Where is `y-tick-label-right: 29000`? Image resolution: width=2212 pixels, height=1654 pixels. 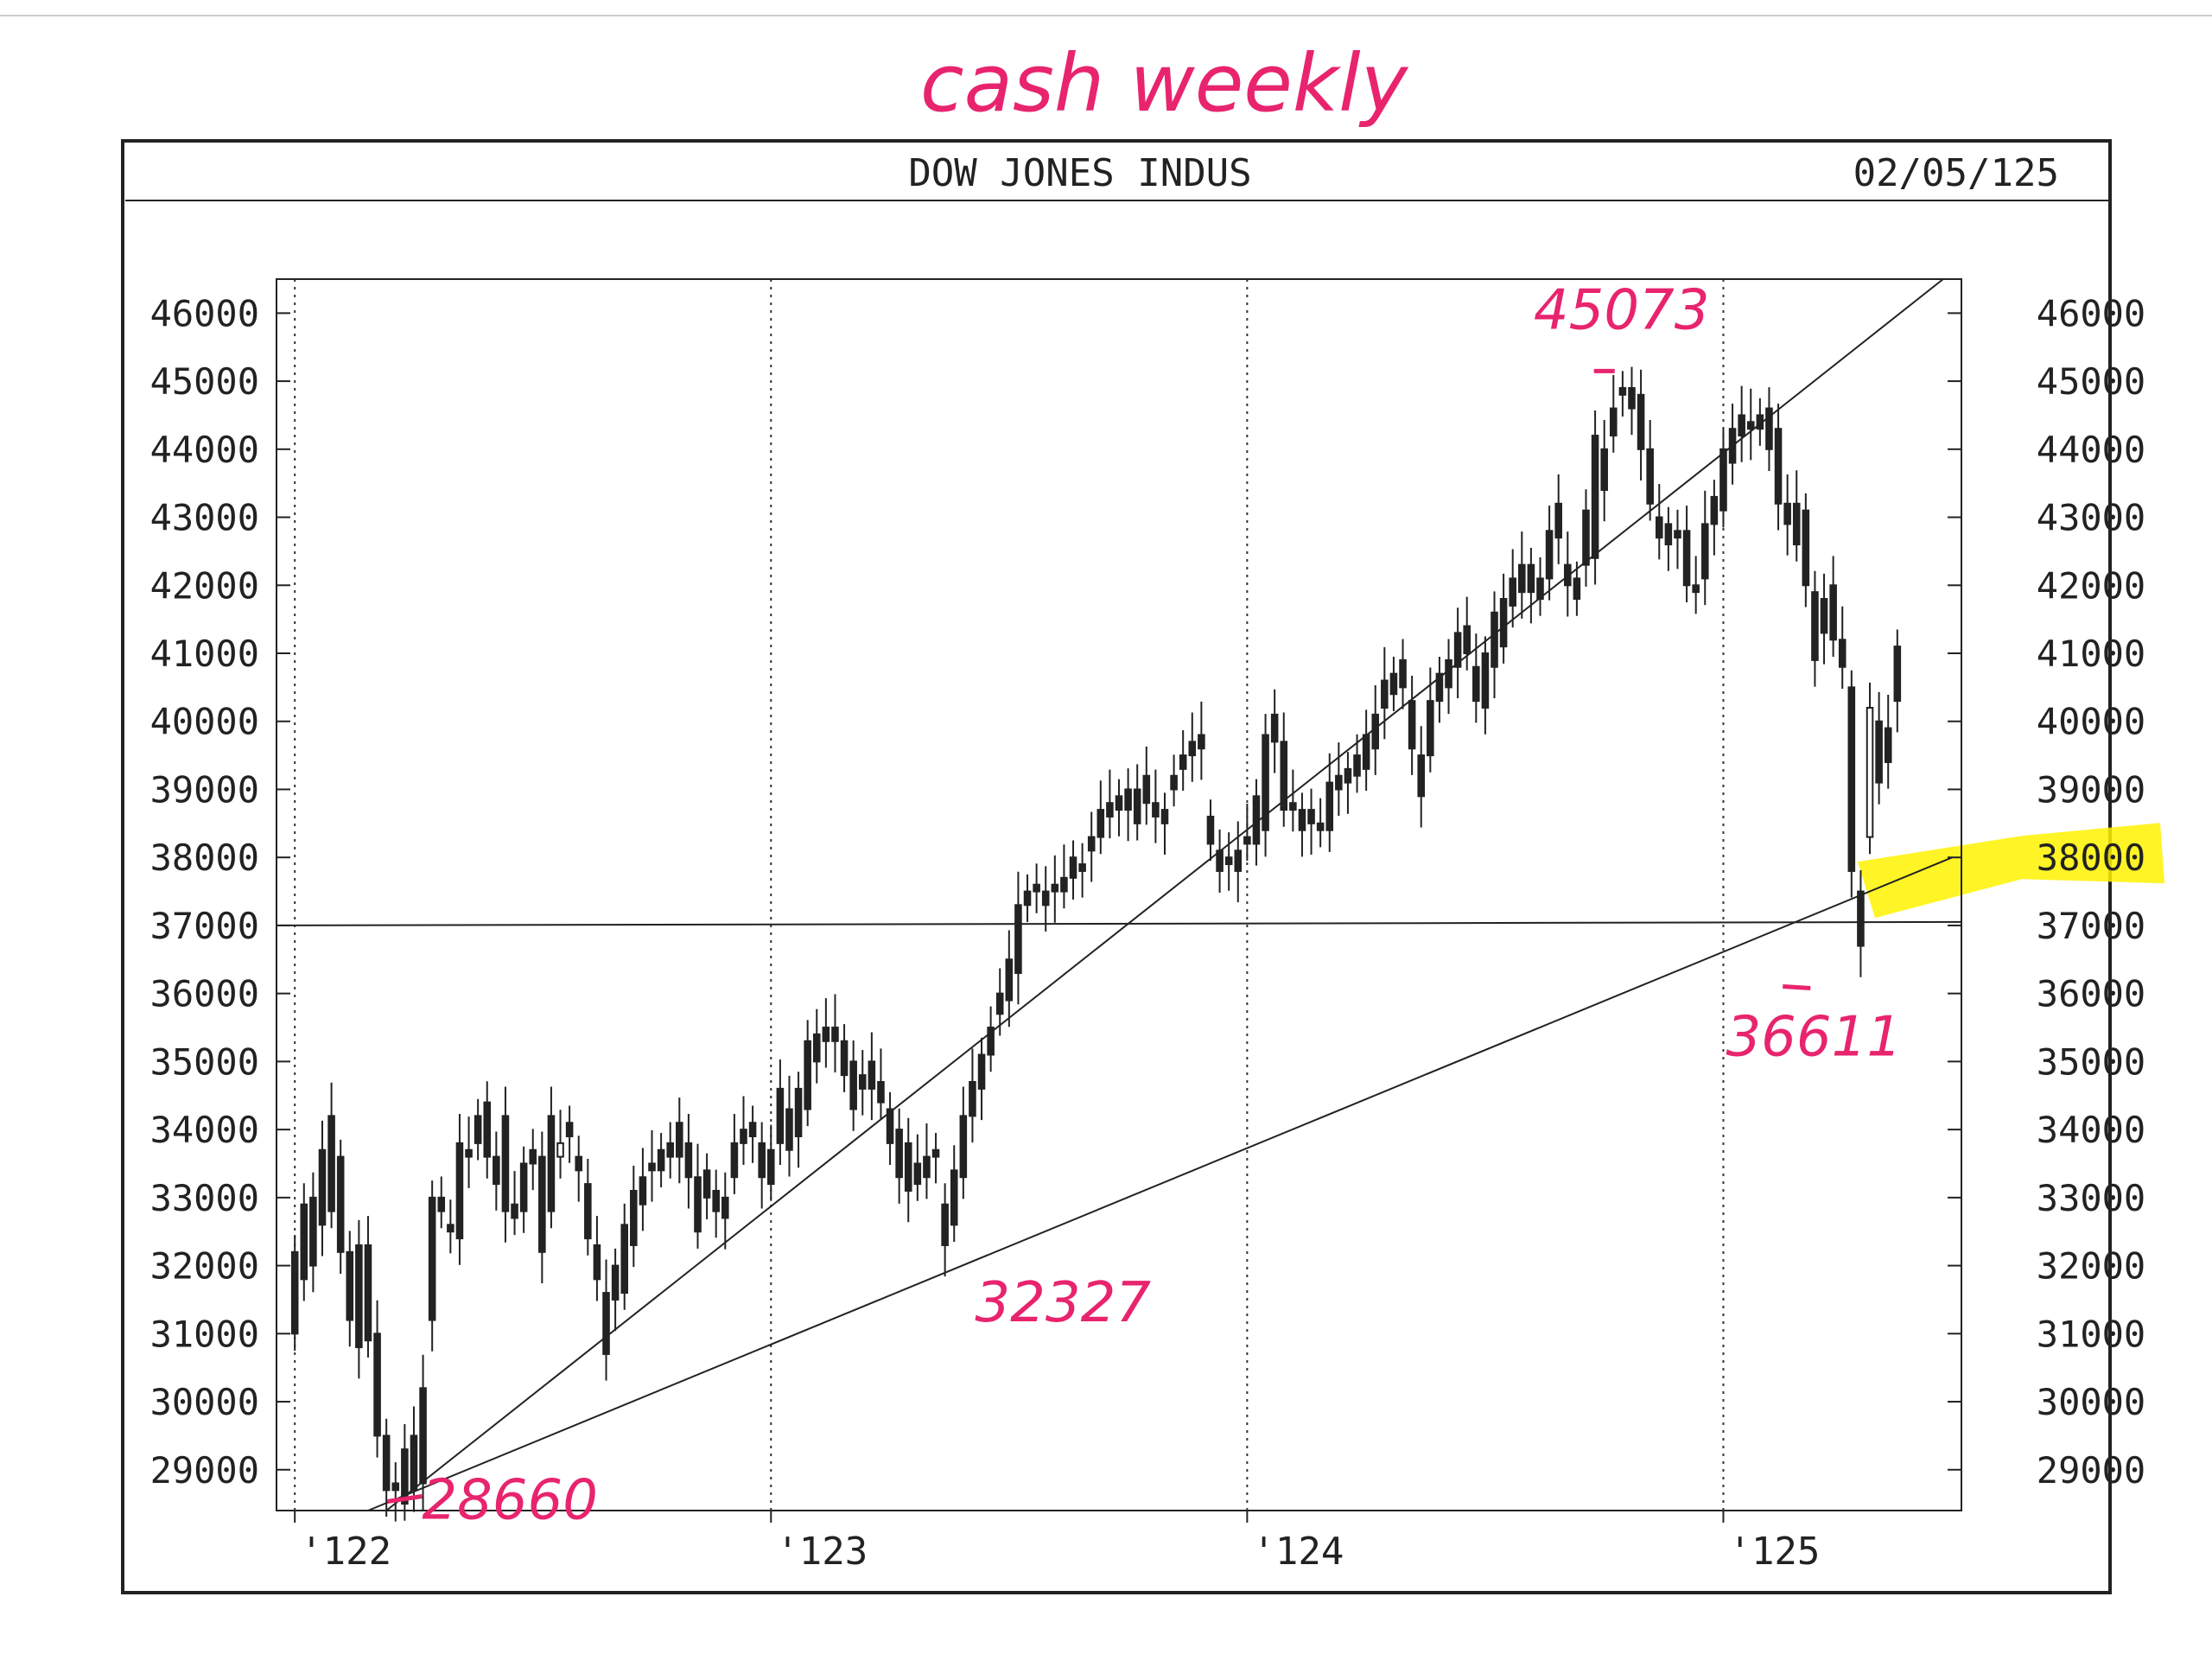
y-tick-label-right: 29000 is located at coordinates (2091, 1470).